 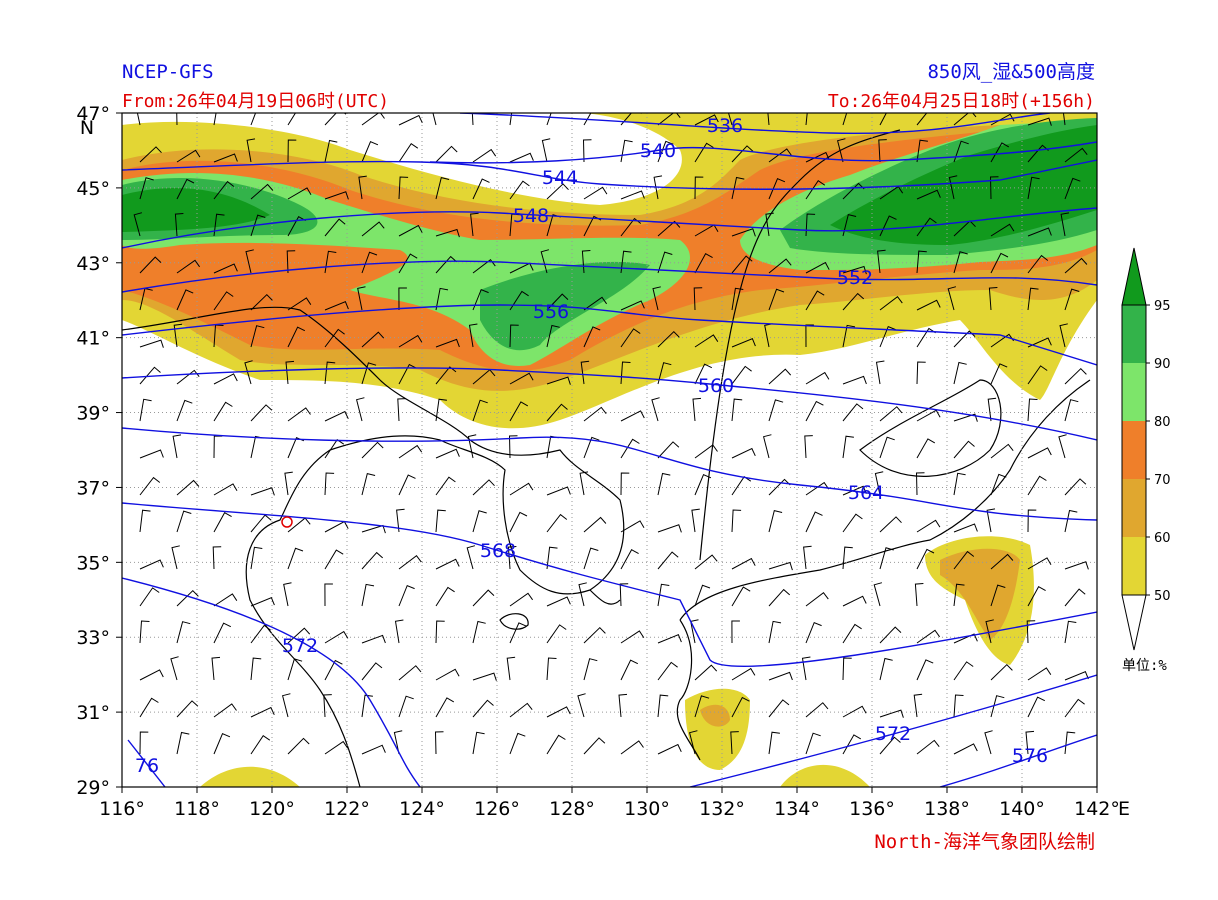 I want to click on right-subtitle: To:26年04月25日18时(+156h), so click(x=961, y=101).